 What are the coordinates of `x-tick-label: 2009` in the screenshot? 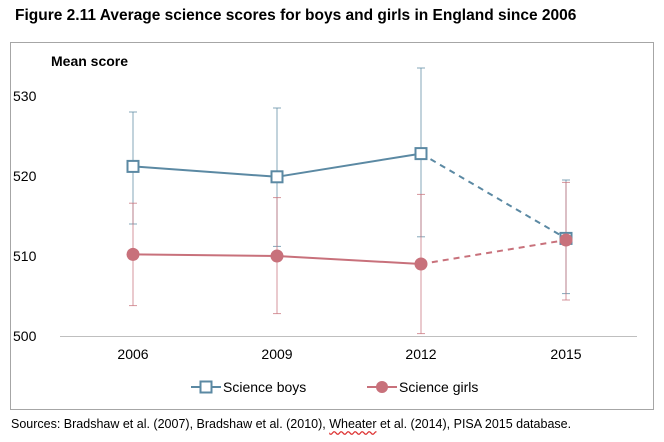 It's located at (276, 354).